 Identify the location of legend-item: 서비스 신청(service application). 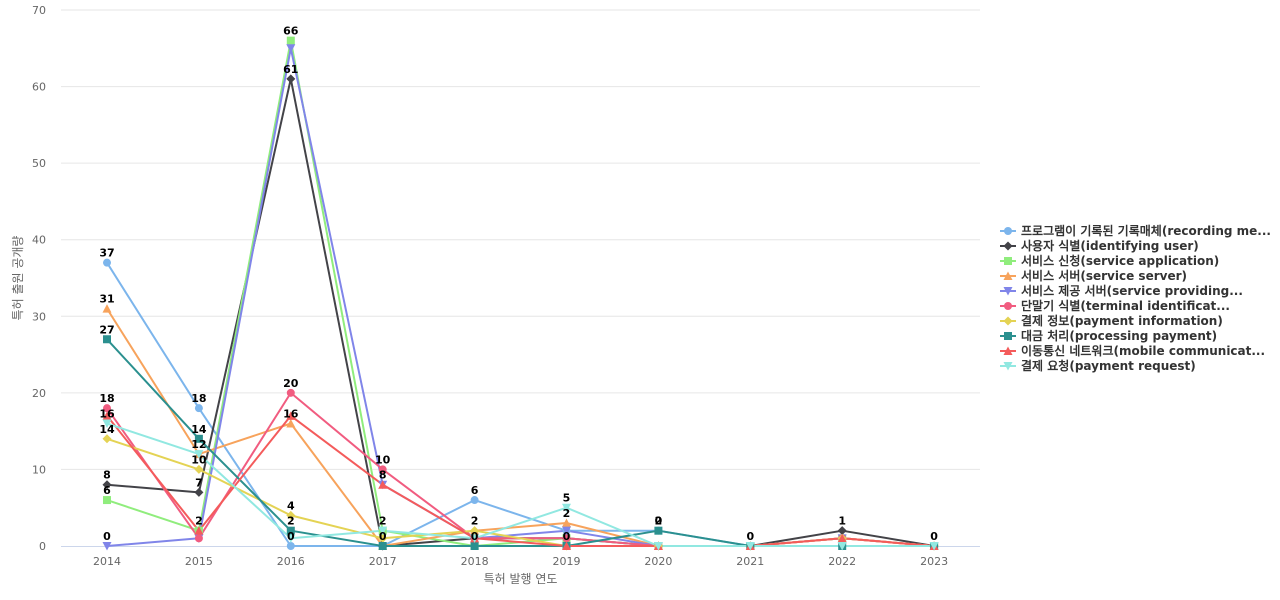
(1109, 260).